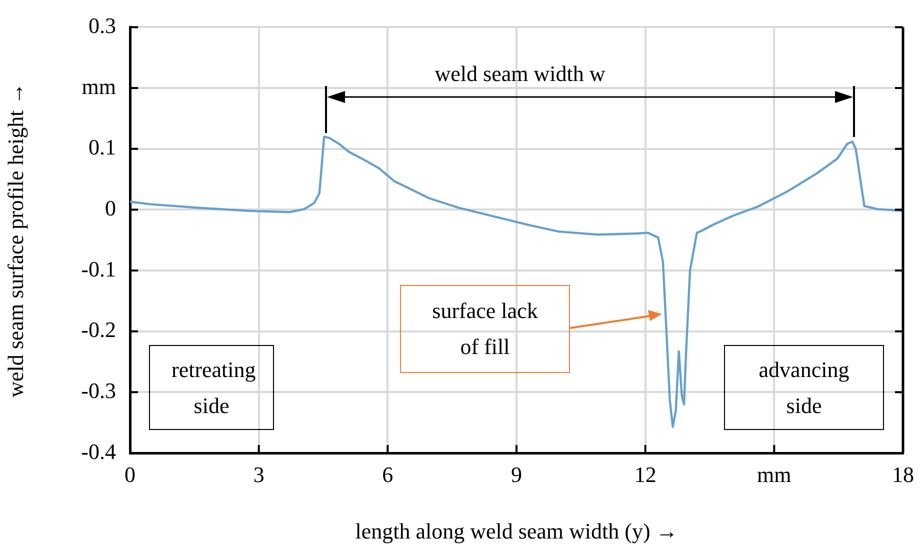  What do you see at coordinates (98, 390) in the screenshot?
I see `y-tick-label: -0.3` at bounding box center [98, 390].